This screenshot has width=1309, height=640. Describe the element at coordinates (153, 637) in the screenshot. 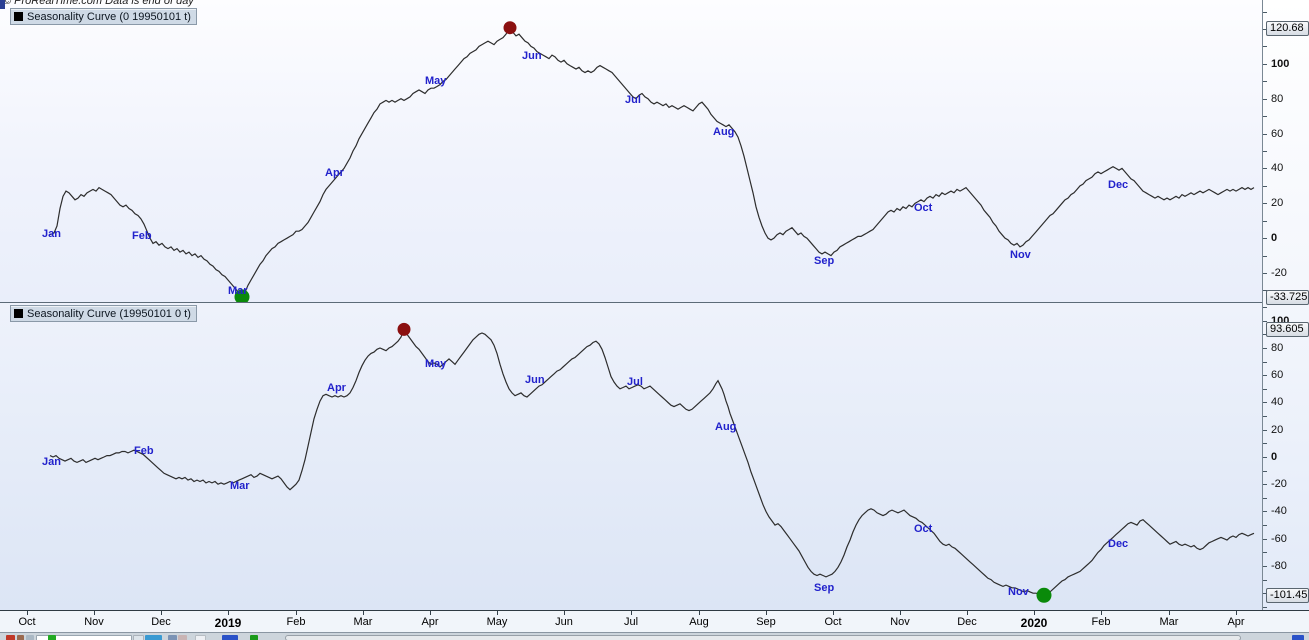

I see `active-view-button` at that location.